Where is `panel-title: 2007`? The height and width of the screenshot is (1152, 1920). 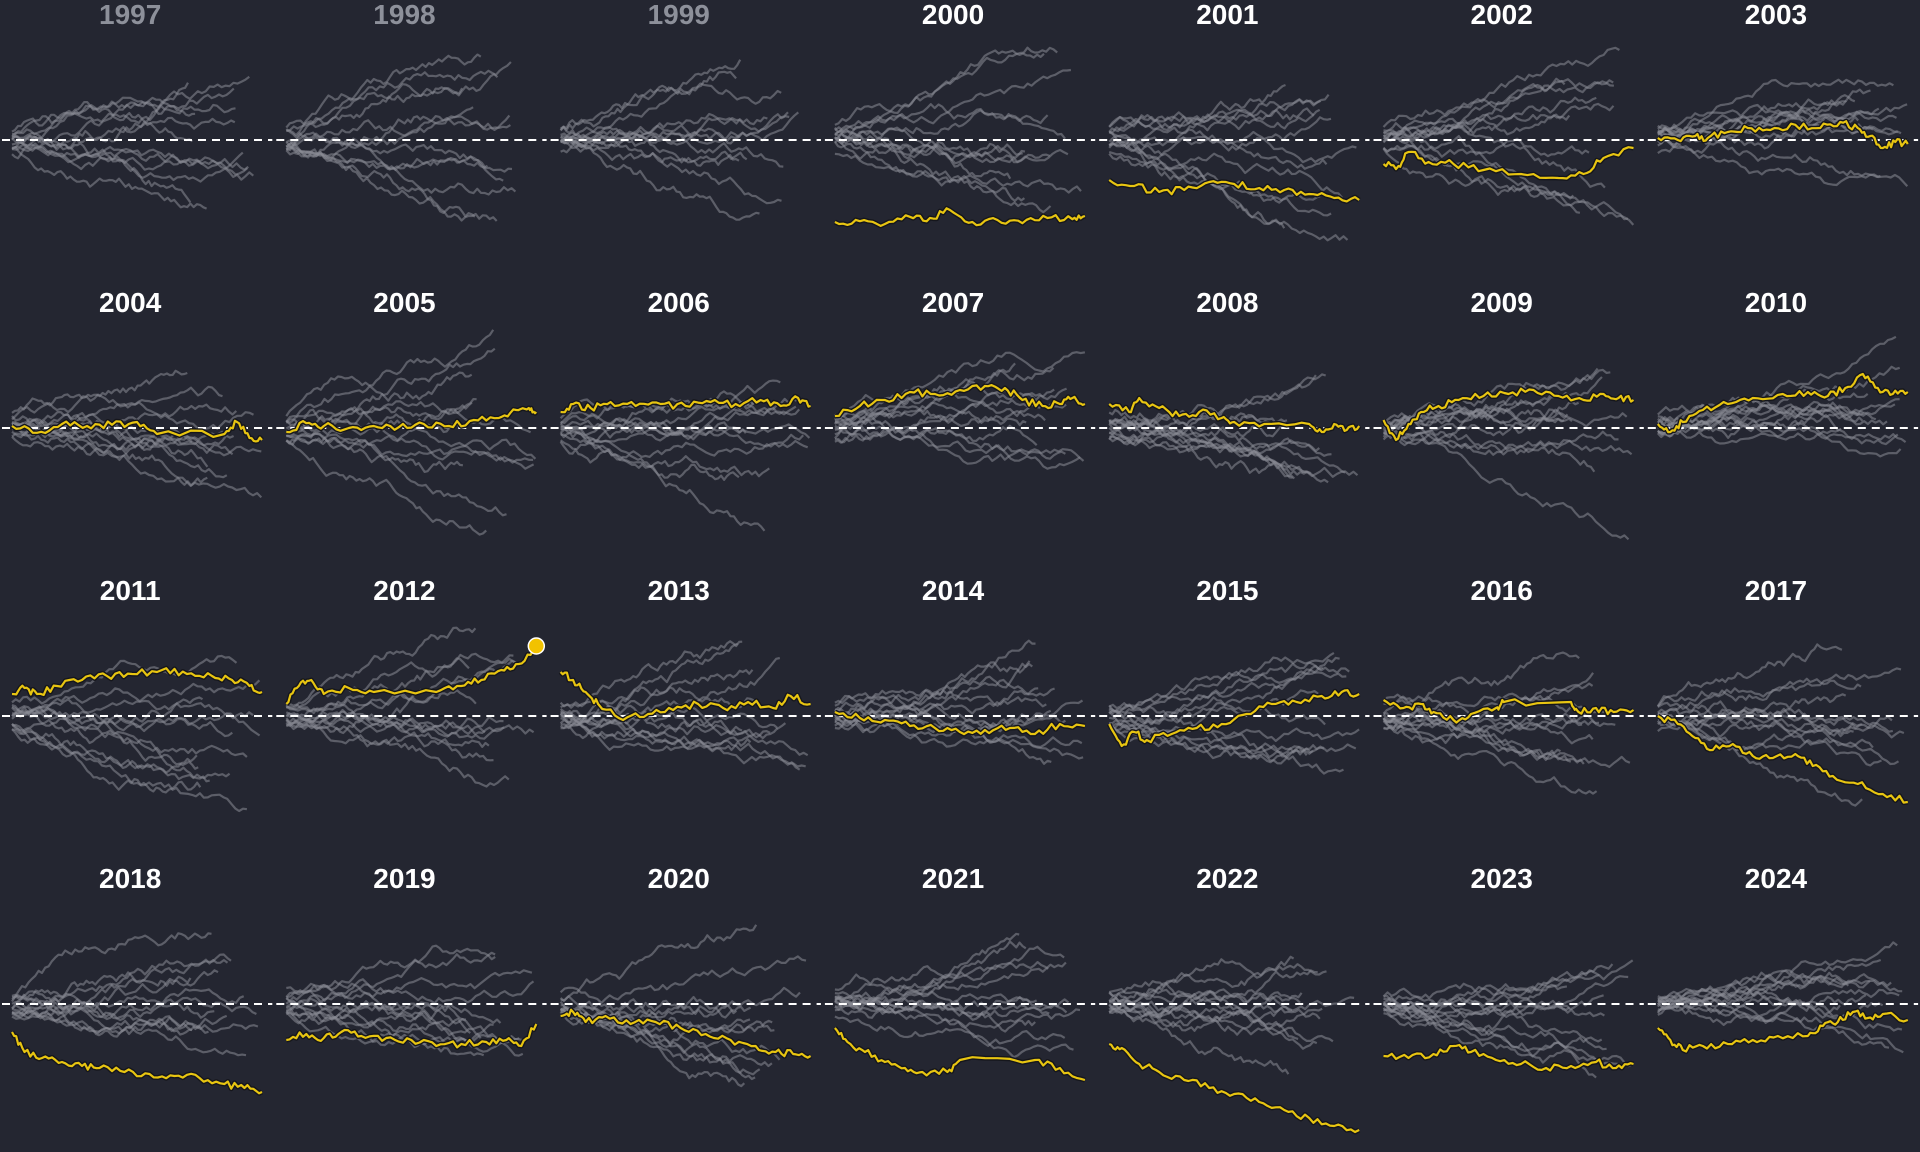 panel-title: 2007 is located at coordinates (953, 302).